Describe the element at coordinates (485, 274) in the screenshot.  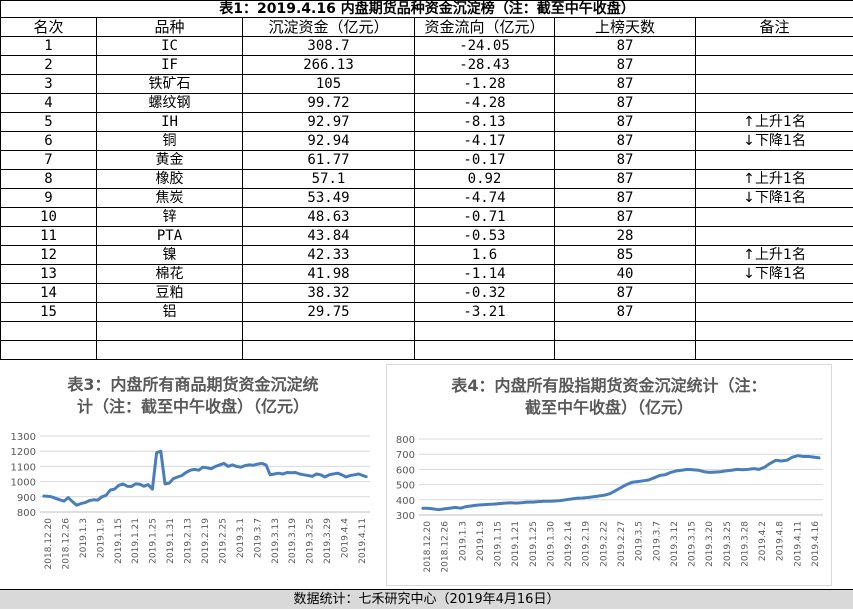
I see `flow-cell: -1.14` at that location.